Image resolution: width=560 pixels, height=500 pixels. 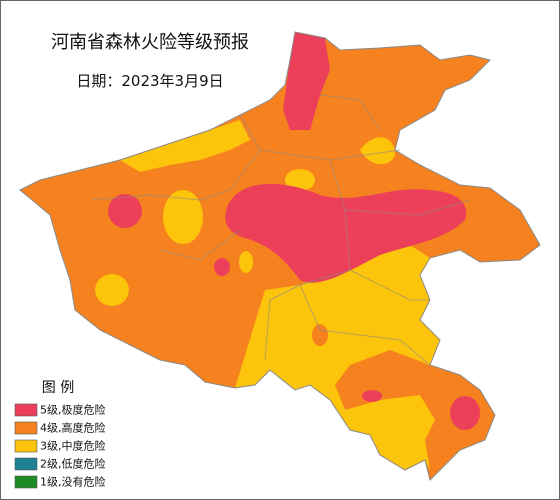 I want to click on legend-label: 3级,中度危险, so click(x=73, y=446).